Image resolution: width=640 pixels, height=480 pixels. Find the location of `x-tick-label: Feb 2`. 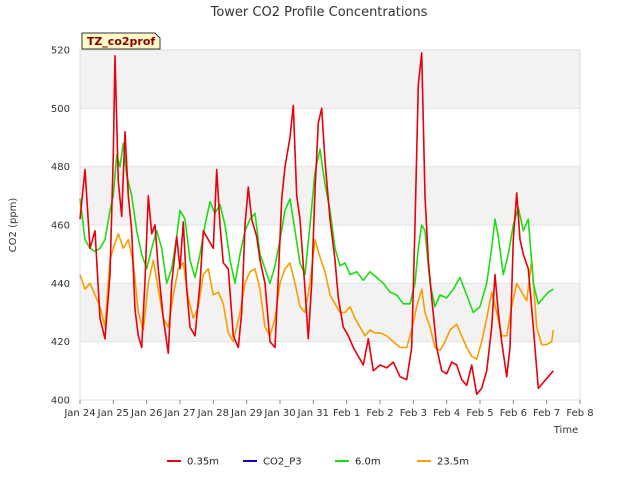

x-tick-label: Feb 2 is located at coordinates (379, 413).